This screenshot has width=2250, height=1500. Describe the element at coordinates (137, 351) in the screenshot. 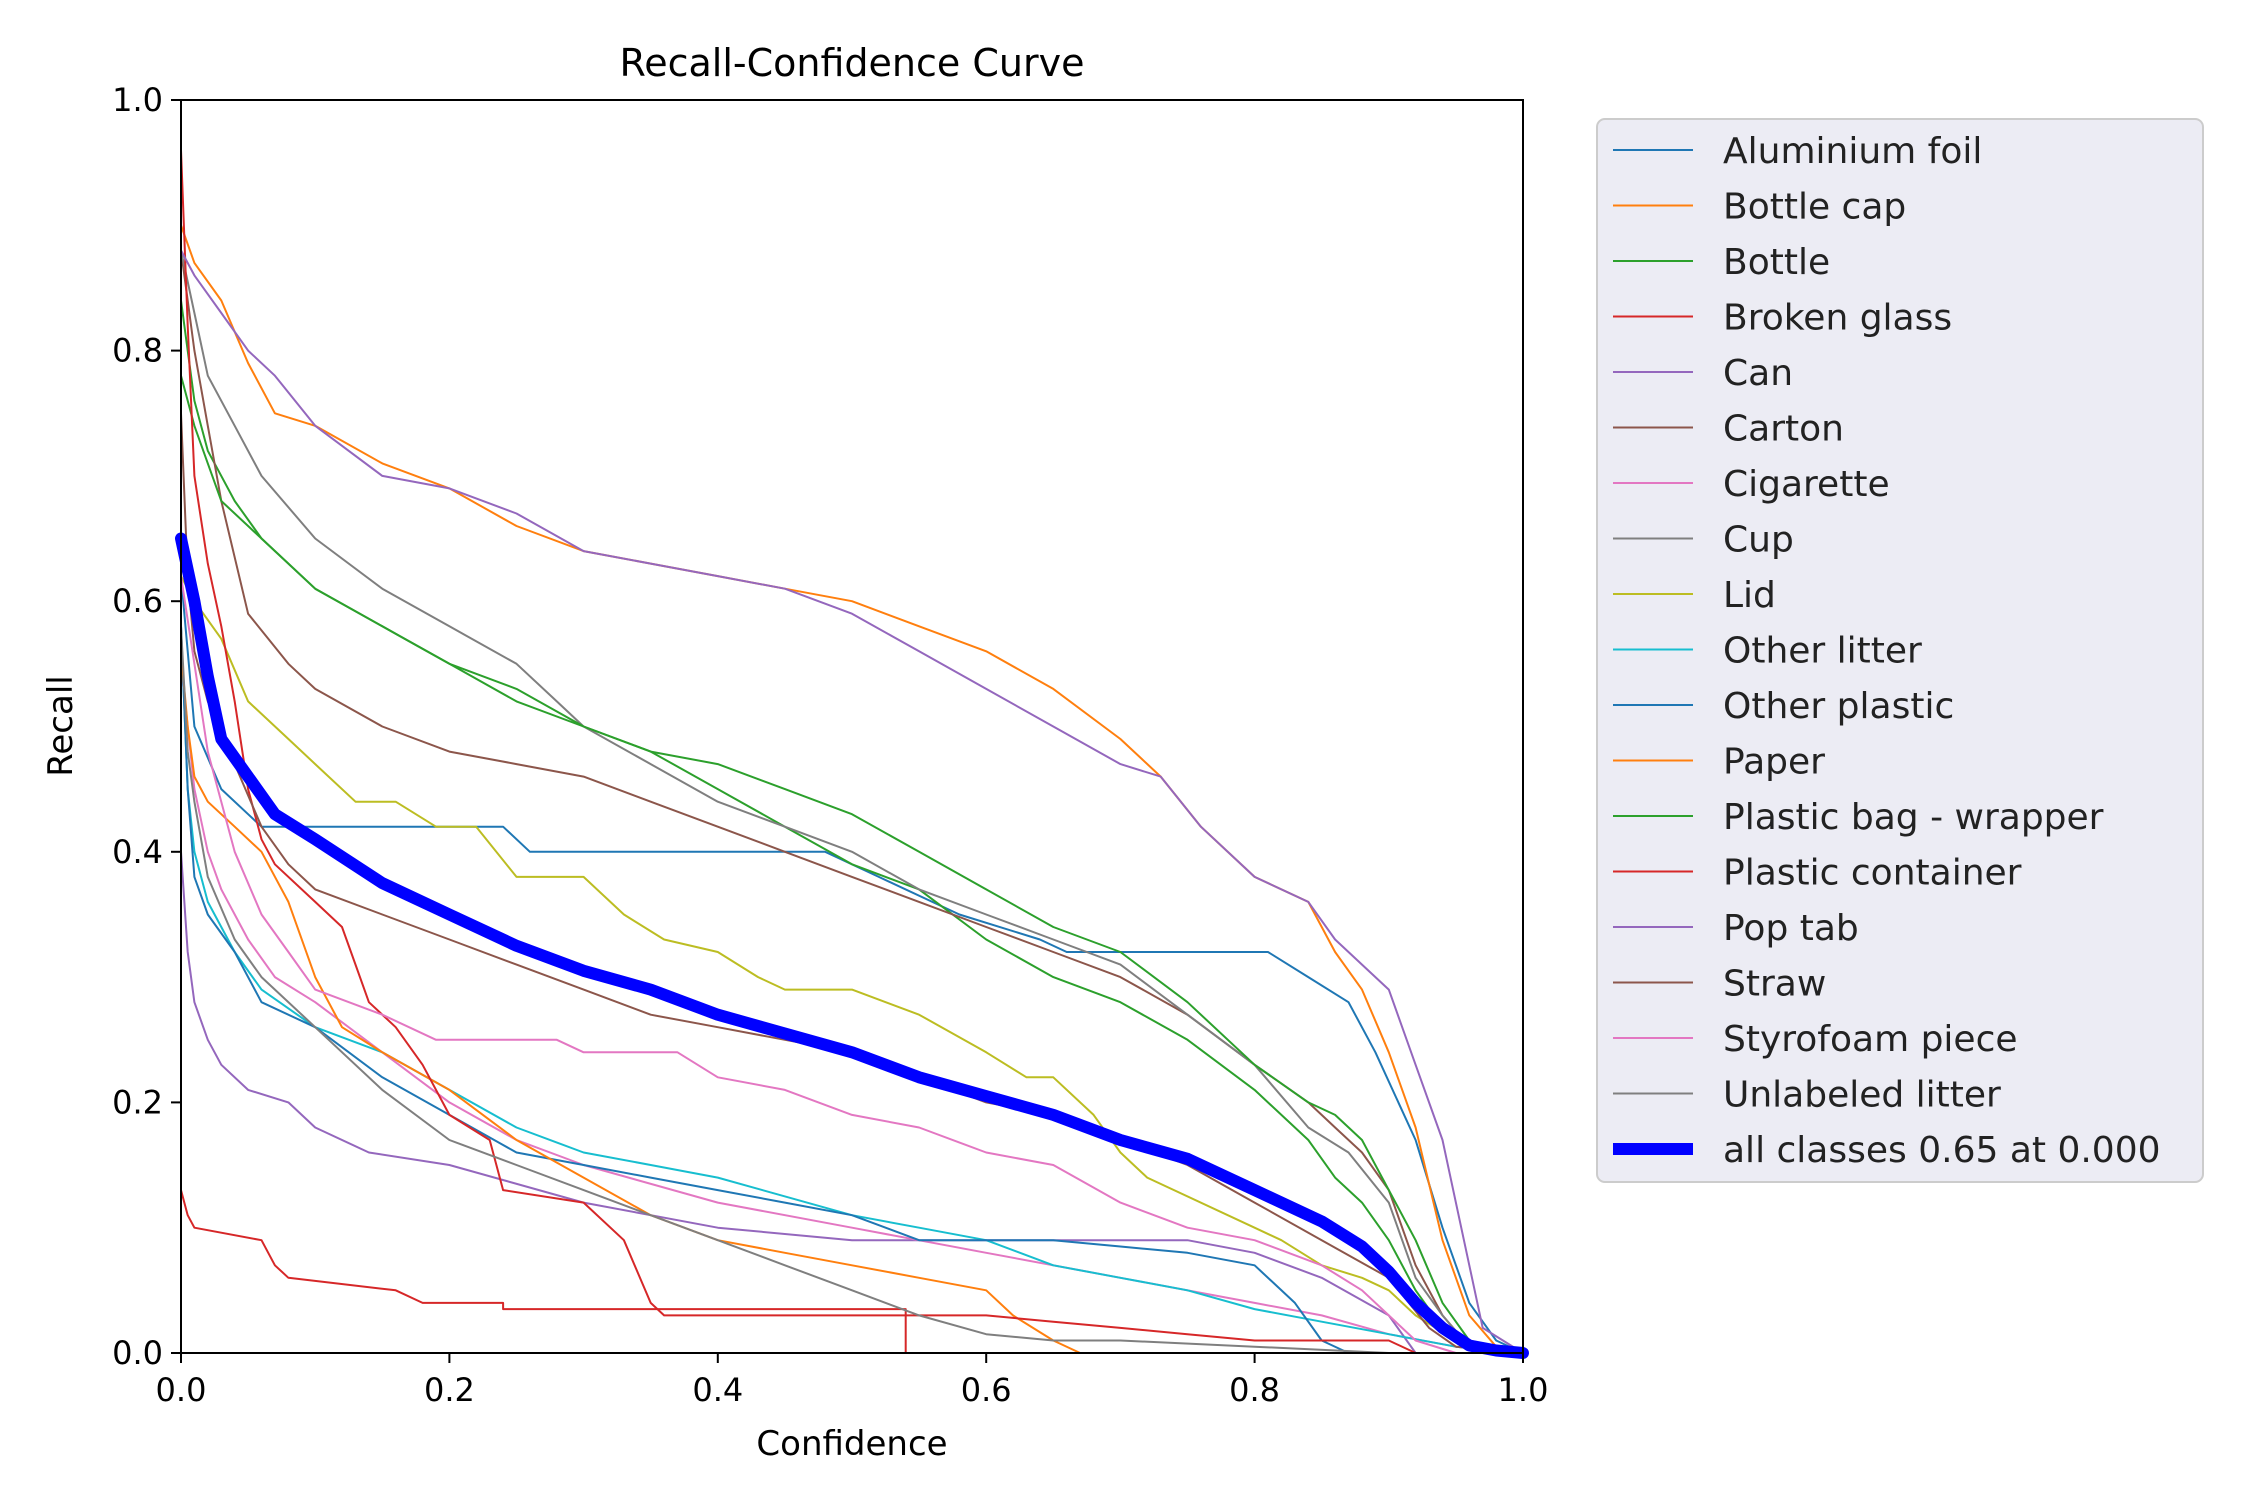

I see `y-tick-label: 0.8` at that location.